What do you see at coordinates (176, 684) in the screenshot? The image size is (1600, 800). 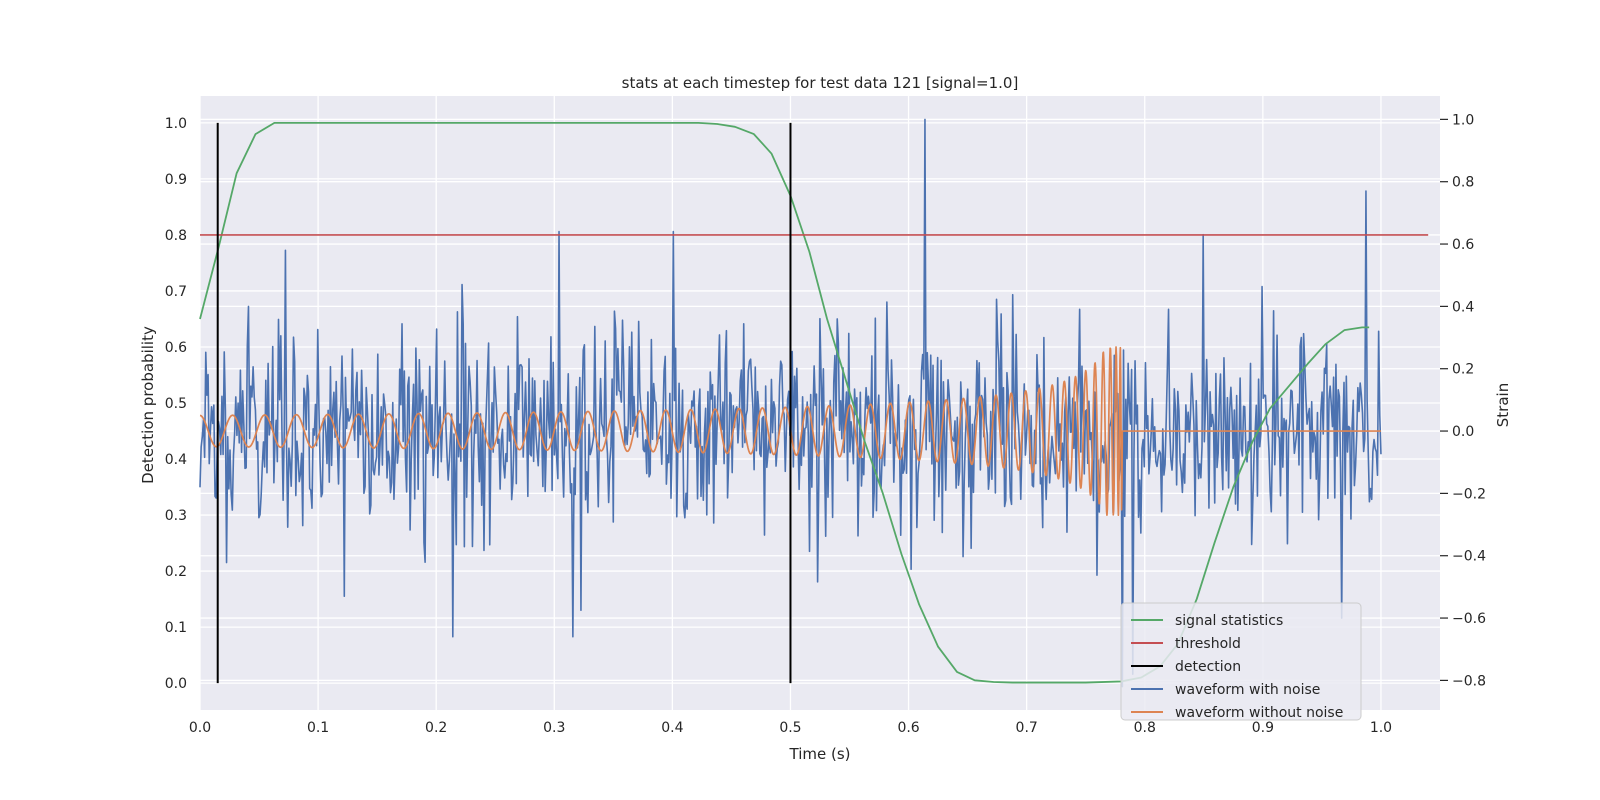 I see `y-tick-label: 0.0` at bounding box center [176, 684].